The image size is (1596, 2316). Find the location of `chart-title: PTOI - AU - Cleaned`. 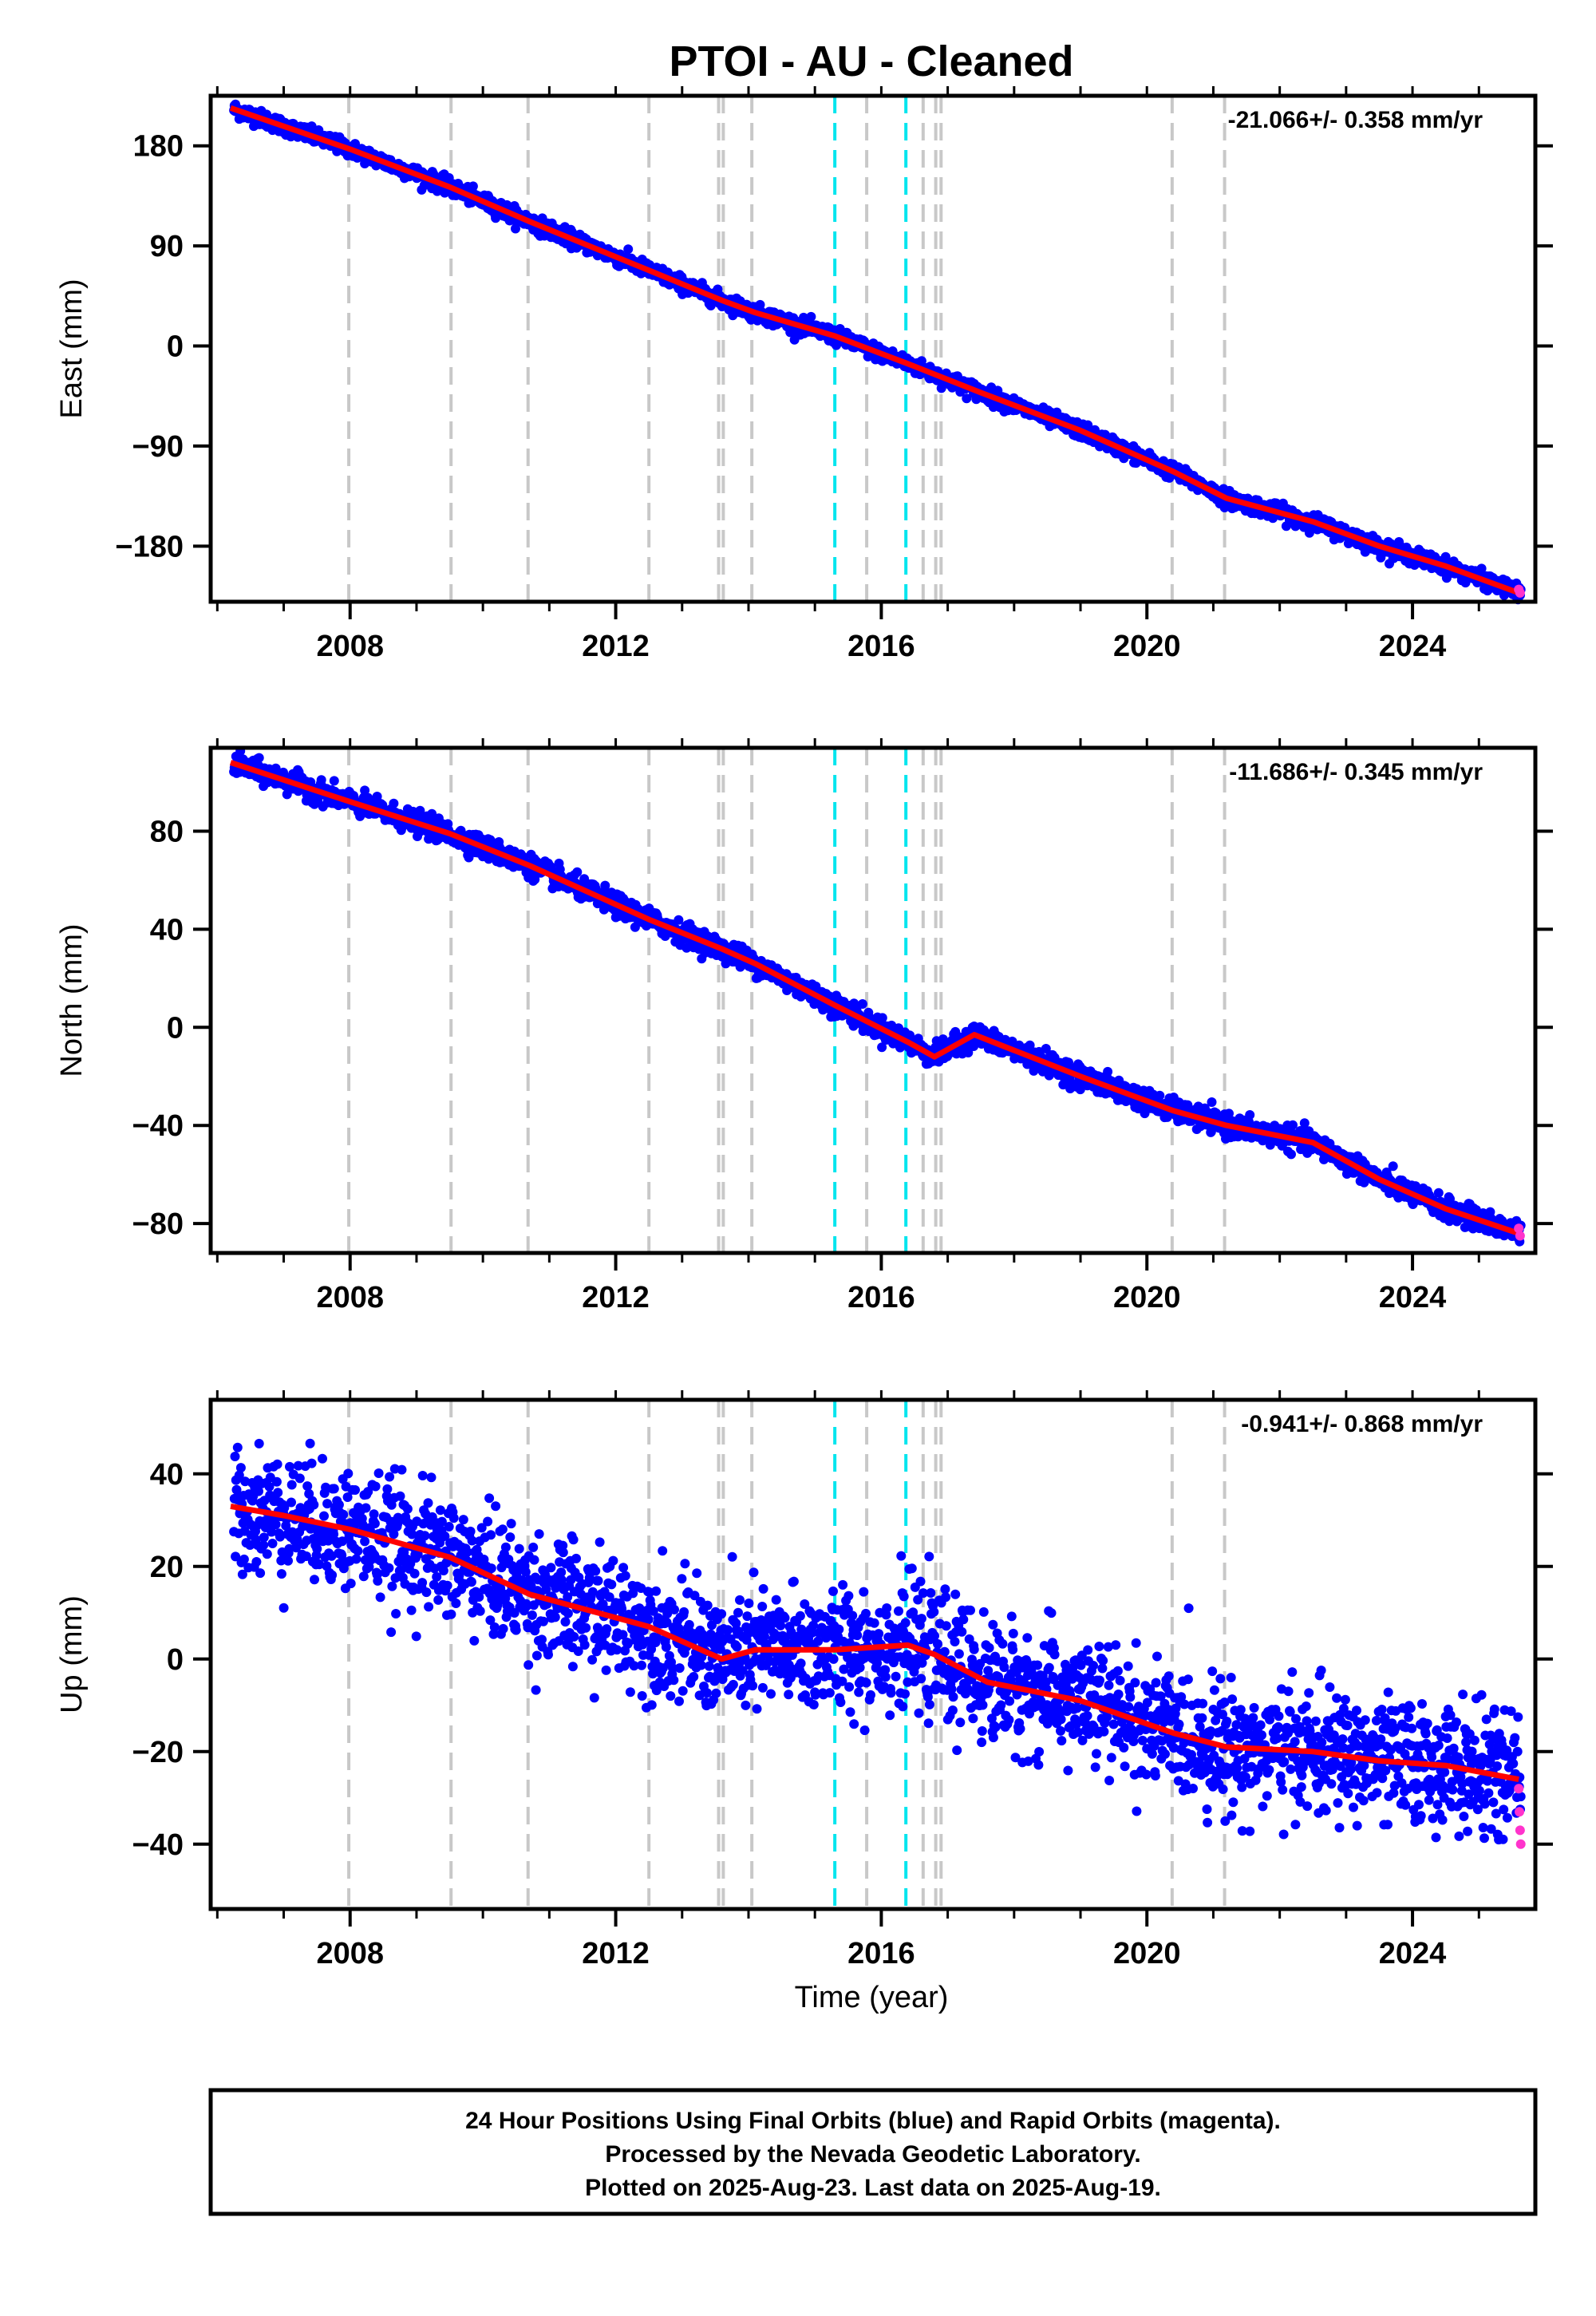

chart-title: PTOI - AU - Cleaned is located at coordinates (871, 61).